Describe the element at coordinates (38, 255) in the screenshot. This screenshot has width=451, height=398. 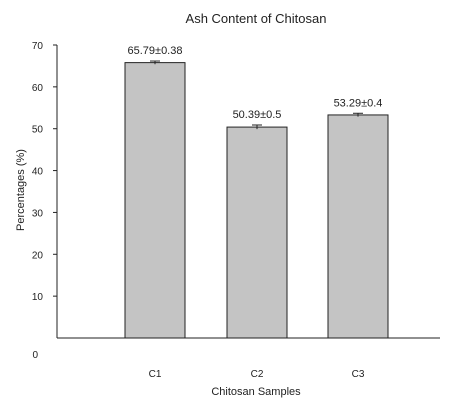
I see `y-tick-label: 20` at that location.